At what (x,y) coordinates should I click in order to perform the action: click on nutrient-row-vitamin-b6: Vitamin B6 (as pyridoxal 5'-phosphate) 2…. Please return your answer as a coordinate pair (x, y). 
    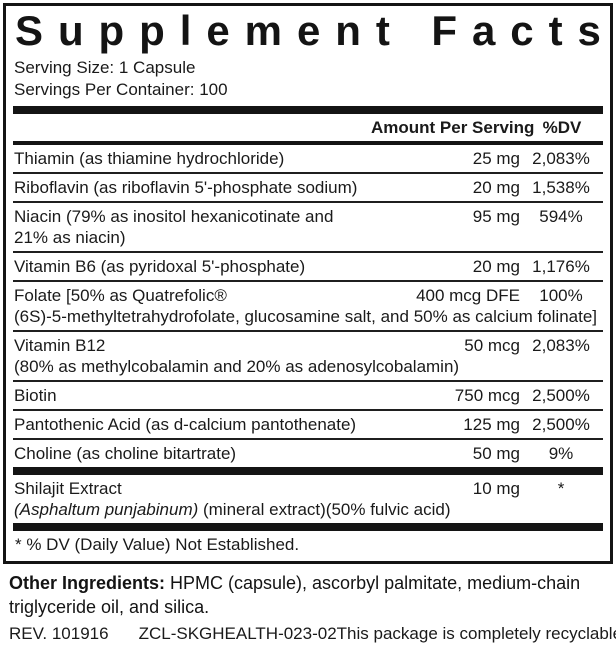
    Looking at the image, I should click on (308, 265).